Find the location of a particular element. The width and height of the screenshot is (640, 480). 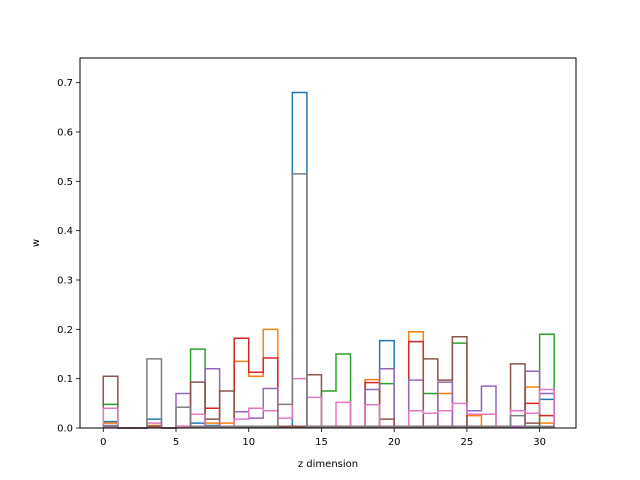

x-tick-label: 10 is located at coordinates (248, 442).